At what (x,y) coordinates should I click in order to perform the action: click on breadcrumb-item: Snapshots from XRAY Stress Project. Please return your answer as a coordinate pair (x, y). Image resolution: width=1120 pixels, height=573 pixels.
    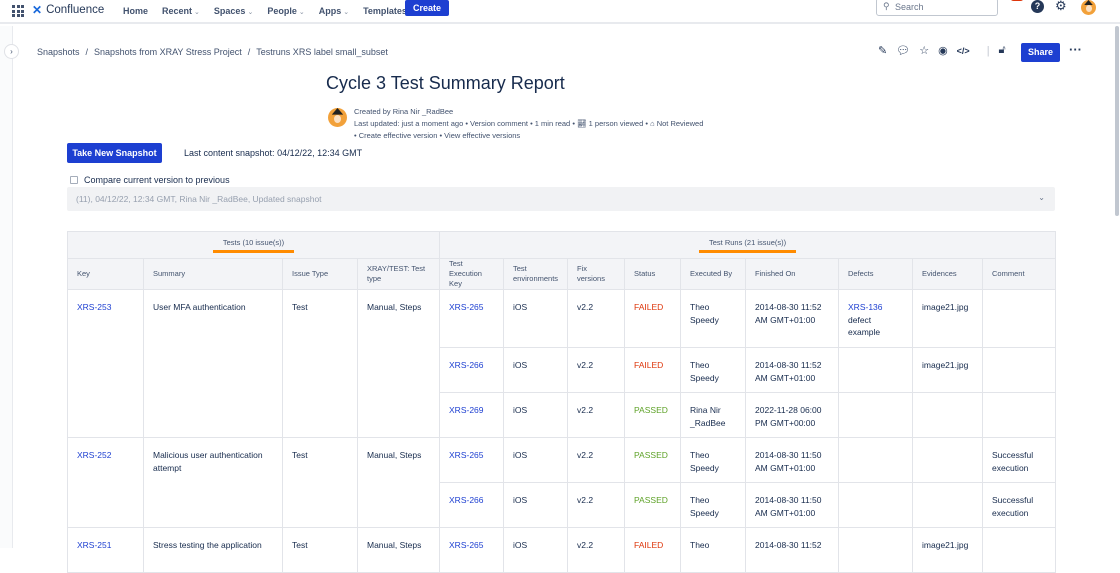
    Looking at the image, I should click on (168, 52).